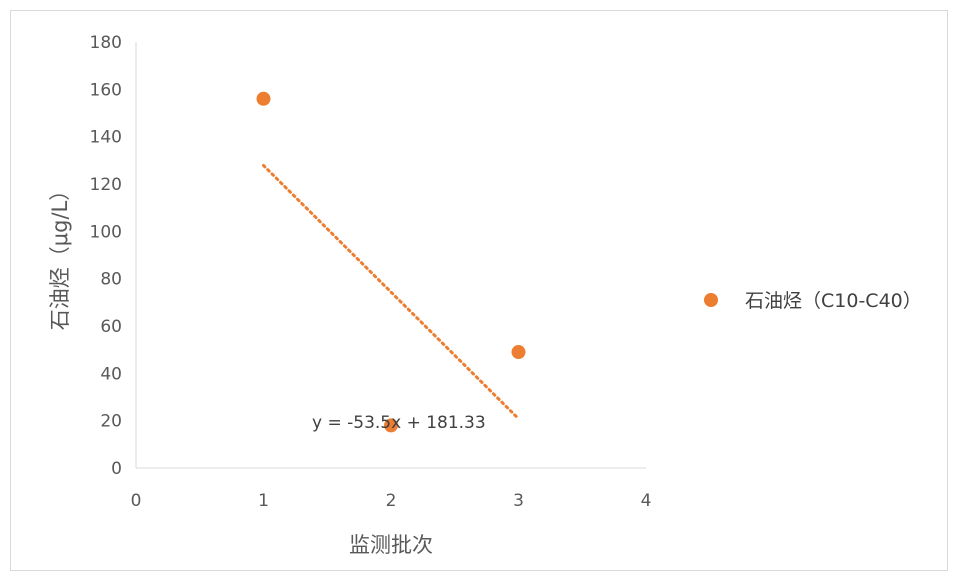  What do you see at coordinates (111, 327) in the screenshot?
I see `y-tick-label: 60` at bounding box center [111, 327].